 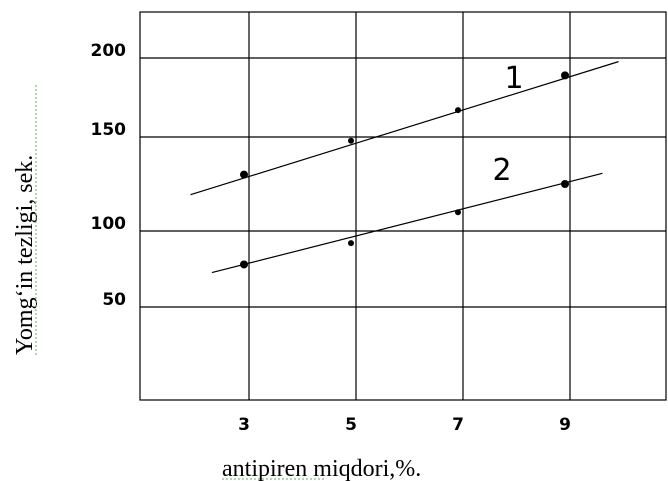 What do you see at coordinates (109, 224) in the screenshot?
I see `y-tick-label-100: 100` at bounding box center [109, 224].